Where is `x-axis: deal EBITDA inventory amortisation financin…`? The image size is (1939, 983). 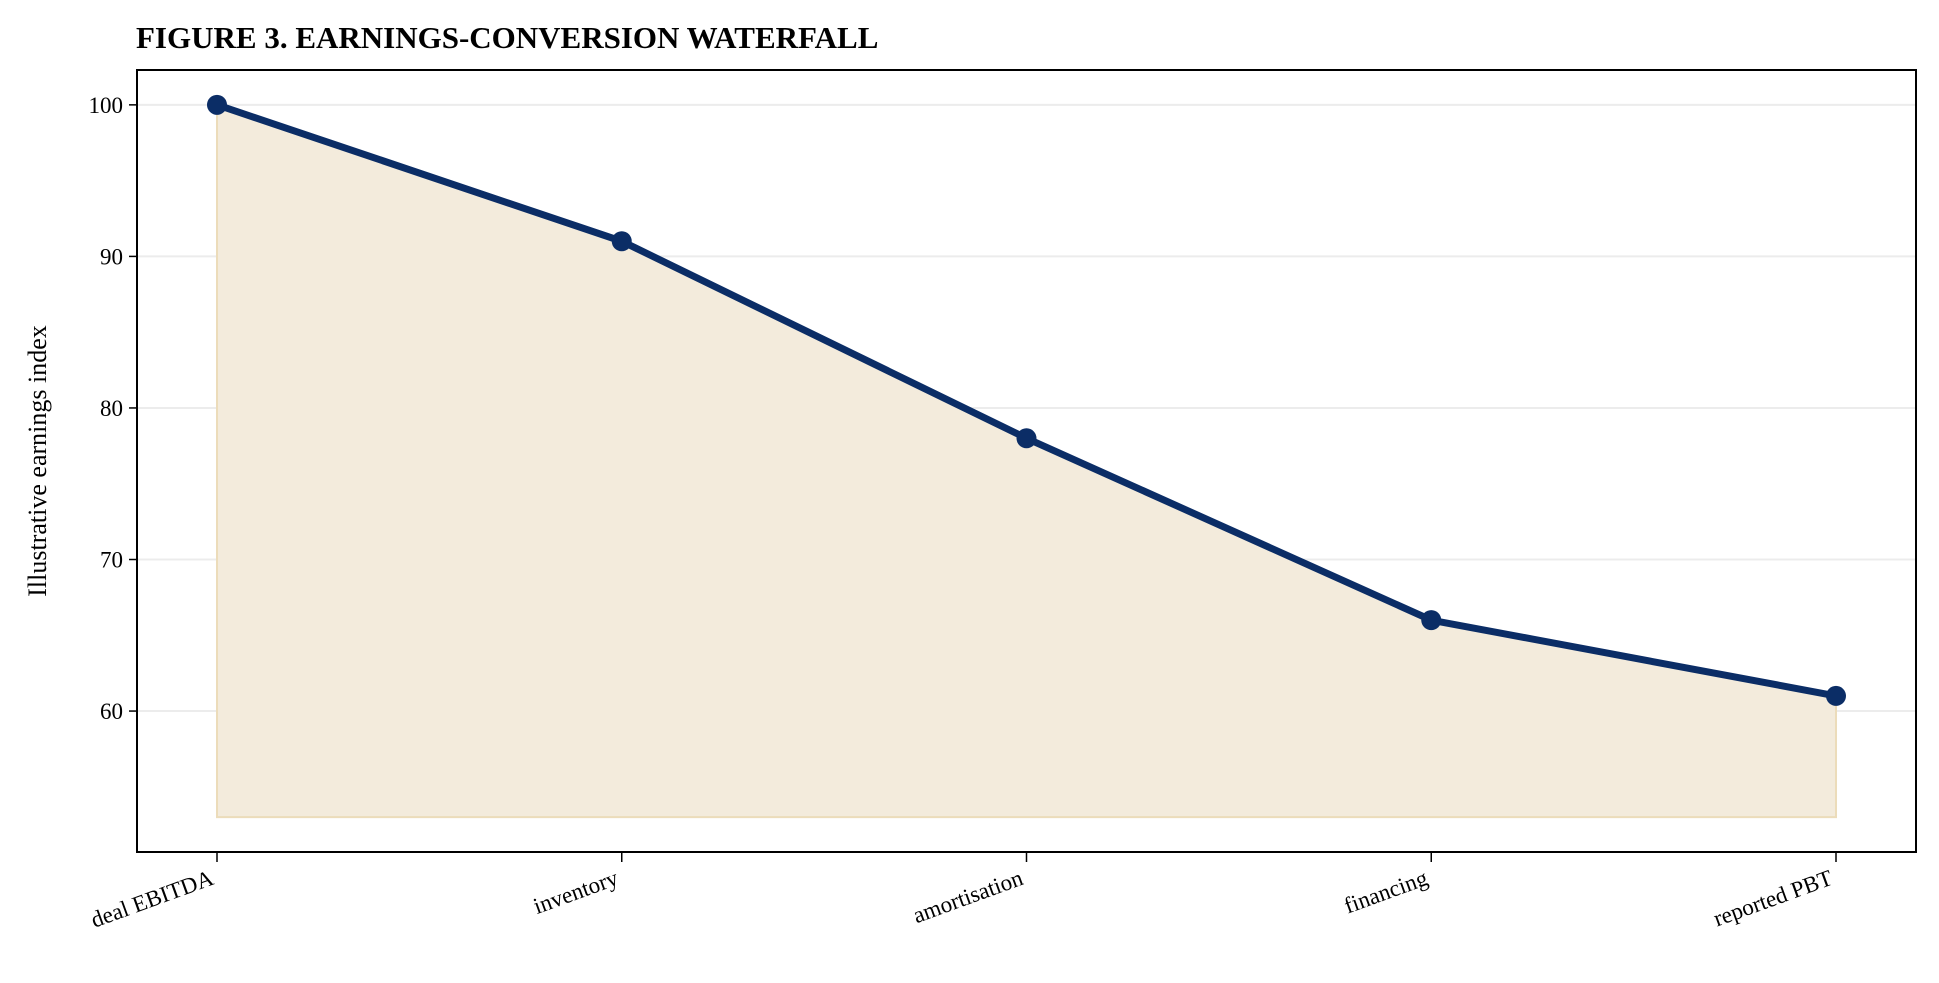 x-axis: deal EBITDA inventory amortisation financin… is located at coordinates (962, 892).